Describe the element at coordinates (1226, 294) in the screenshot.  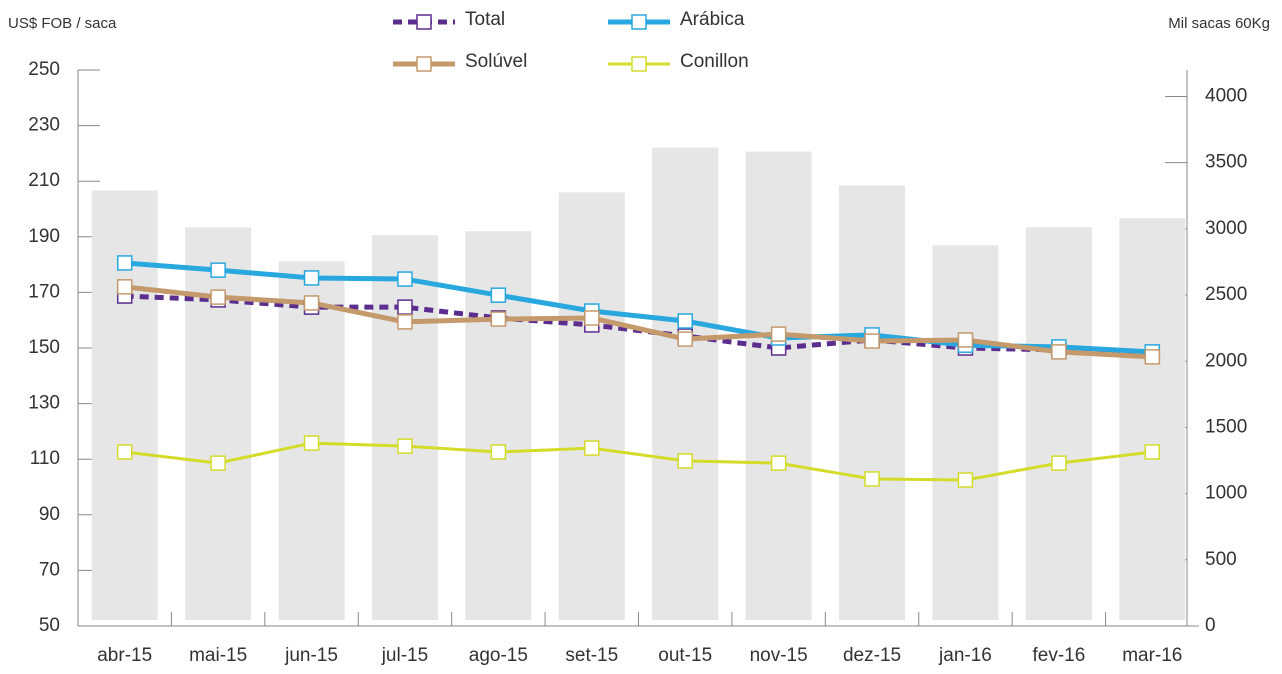
I see `y2-tick-label: 2500` at that location.